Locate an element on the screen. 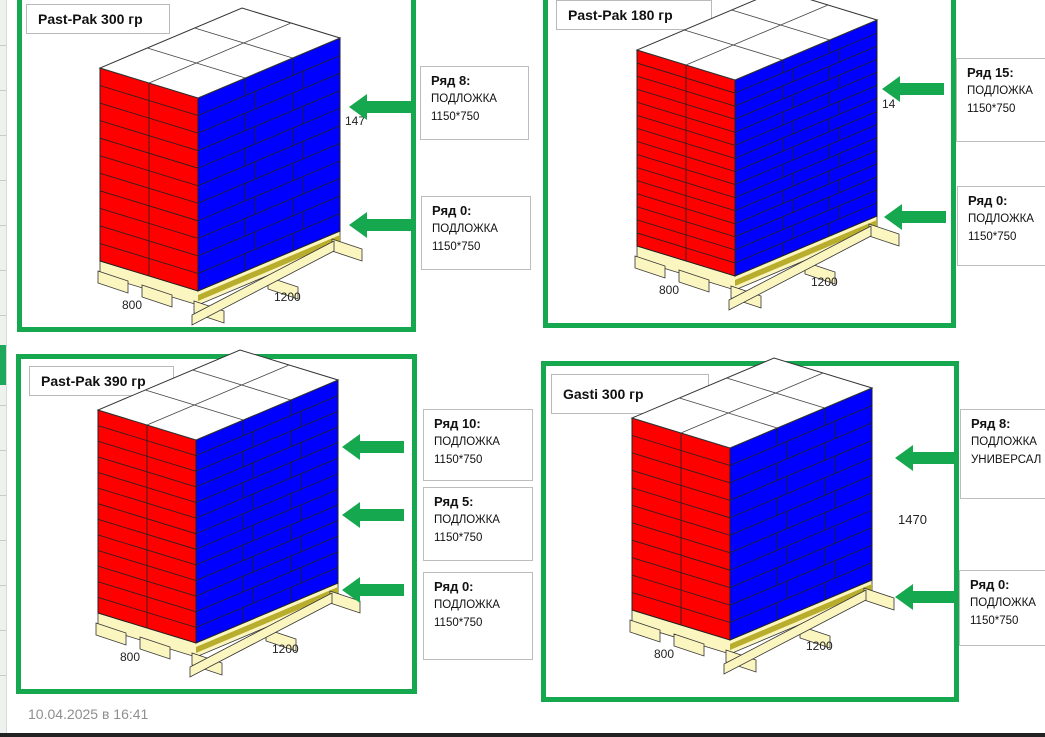 The width and height of the screenshot is (1045, 737). layer-label: Ряд 8: ПОДЛОЖКА УНИВЕРСАЛ is located at coordinates (1002, 454).